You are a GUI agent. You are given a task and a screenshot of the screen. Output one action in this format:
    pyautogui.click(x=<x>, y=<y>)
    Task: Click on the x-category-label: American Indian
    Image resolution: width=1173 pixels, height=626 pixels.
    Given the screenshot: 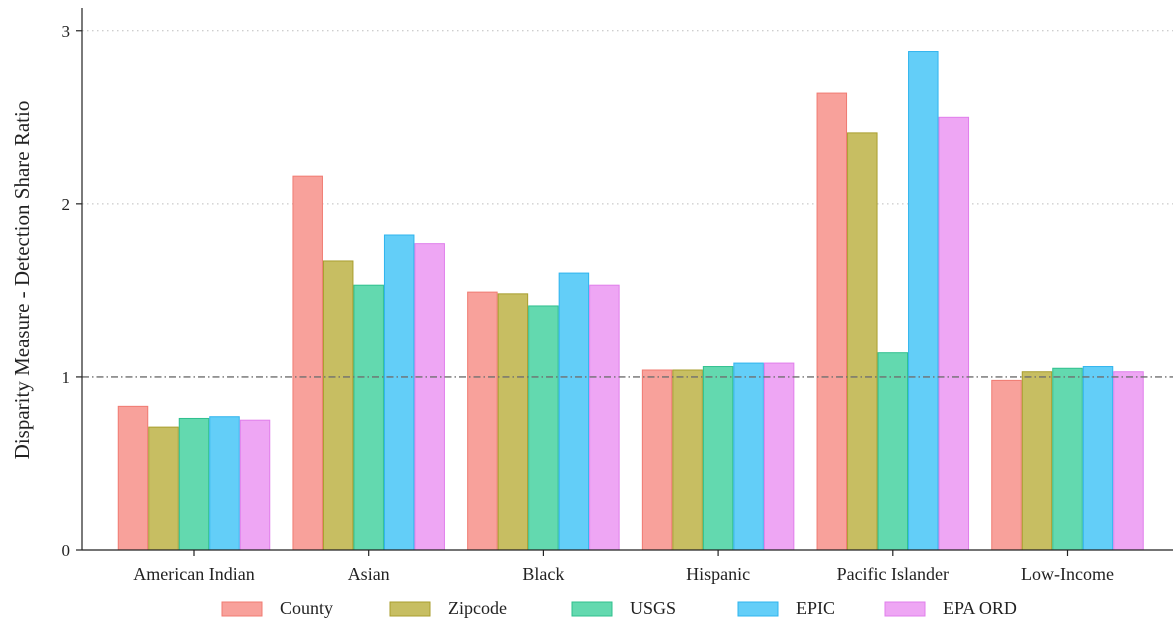 What is the action you would take?
    pyautogui.click(x=193, y=574)
    